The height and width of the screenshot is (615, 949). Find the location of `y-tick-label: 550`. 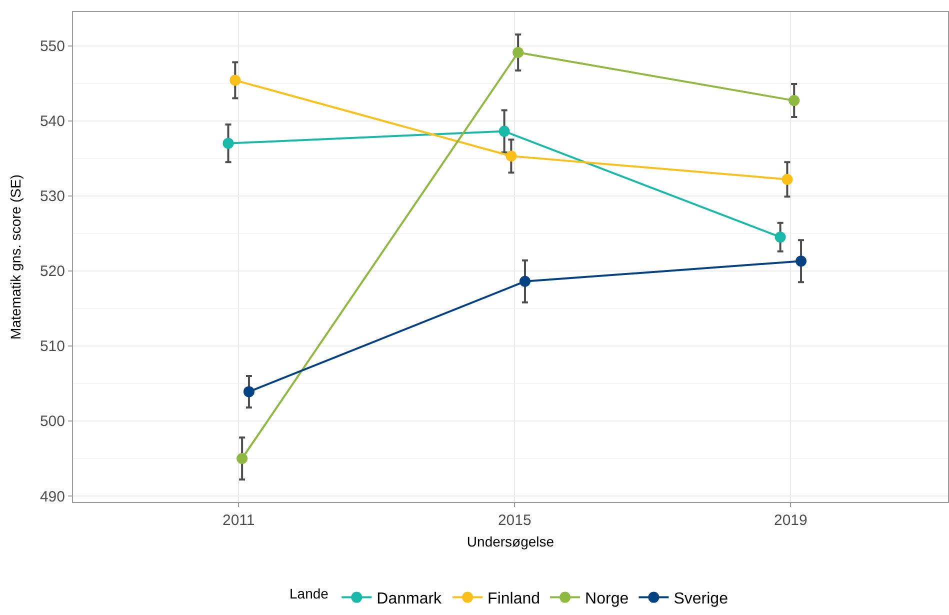

y-tick-label: 550 is located at coordinates (52, 47).